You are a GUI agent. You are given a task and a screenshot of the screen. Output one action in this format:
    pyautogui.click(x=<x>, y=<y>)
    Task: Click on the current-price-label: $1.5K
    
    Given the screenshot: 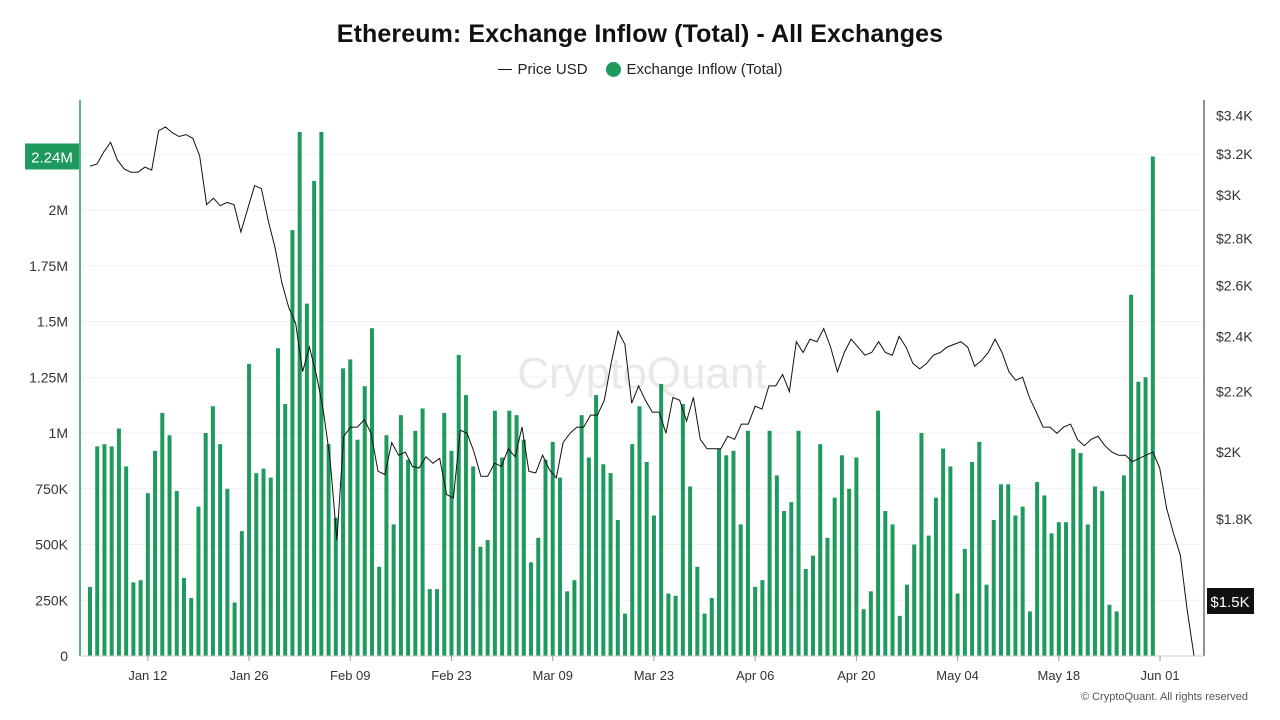 What is the action you would take?
    pyautogui.click(x=1229, y=602)
    